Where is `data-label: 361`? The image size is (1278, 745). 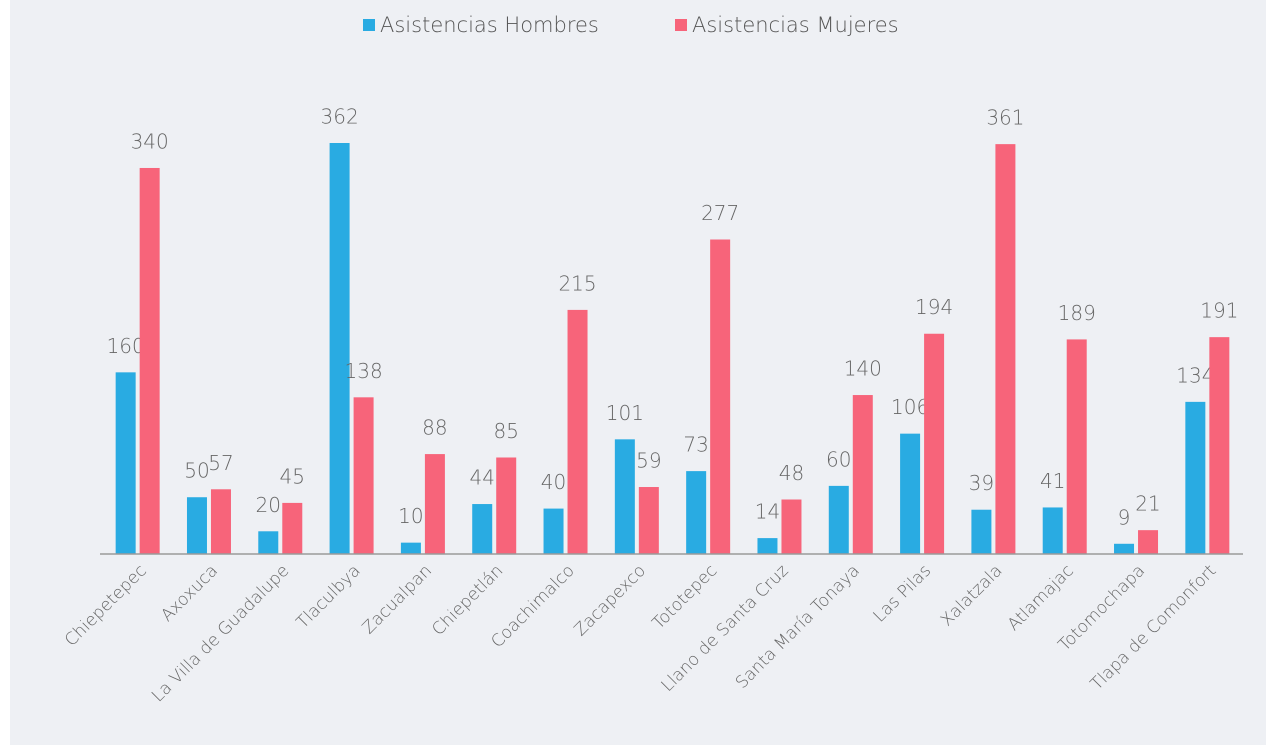 data-label: 361 is located at coordinates (1005, 118).